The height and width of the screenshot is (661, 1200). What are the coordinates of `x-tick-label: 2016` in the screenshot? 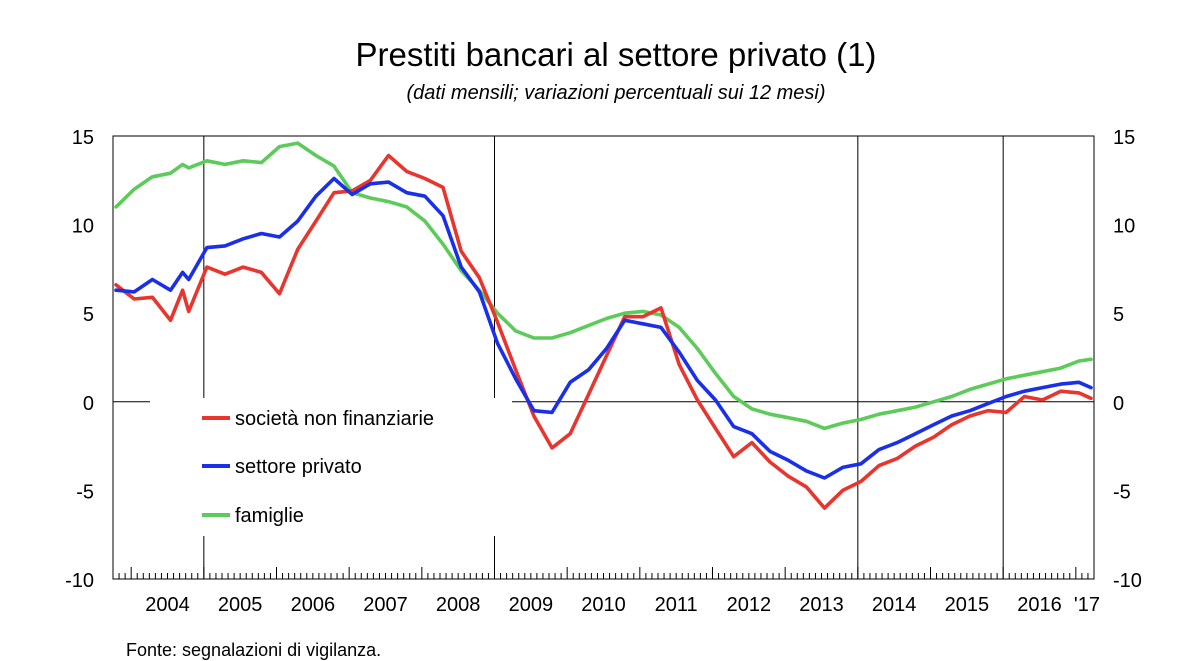 It's located at (1039, 605).